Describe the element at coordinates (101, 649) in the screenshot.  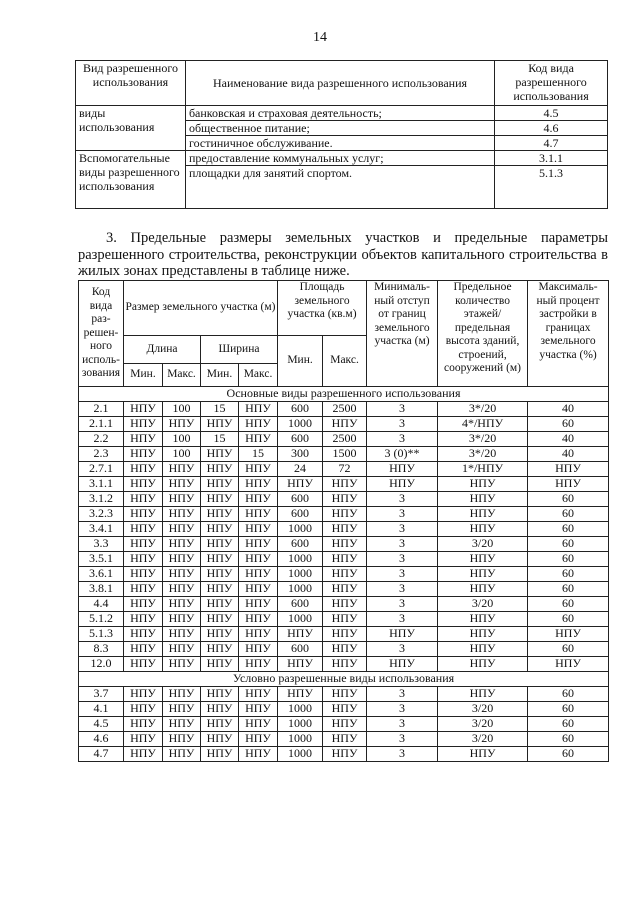
I see `cell-code: 8.3` at that location.